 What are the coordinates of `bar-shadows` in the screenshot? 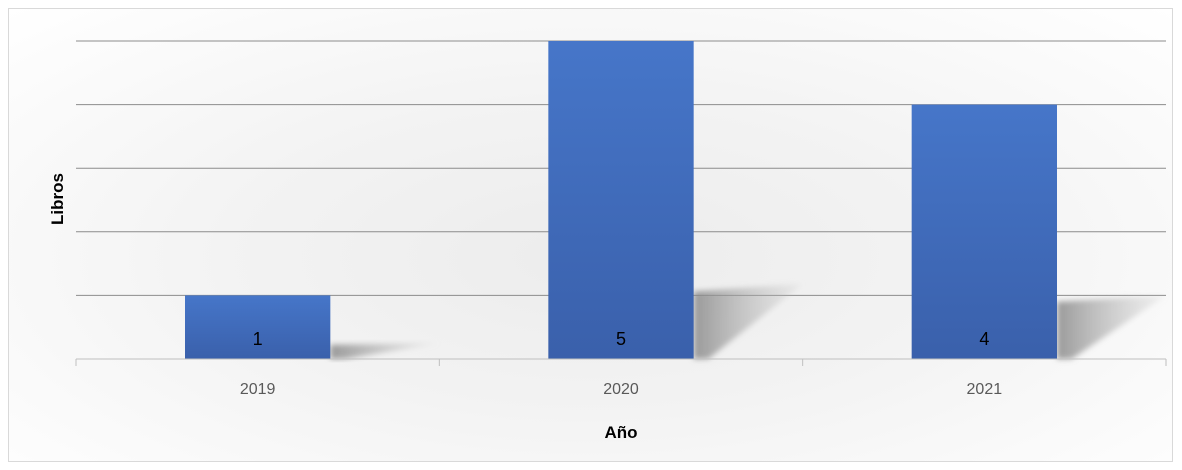 It's located at (748, 321).